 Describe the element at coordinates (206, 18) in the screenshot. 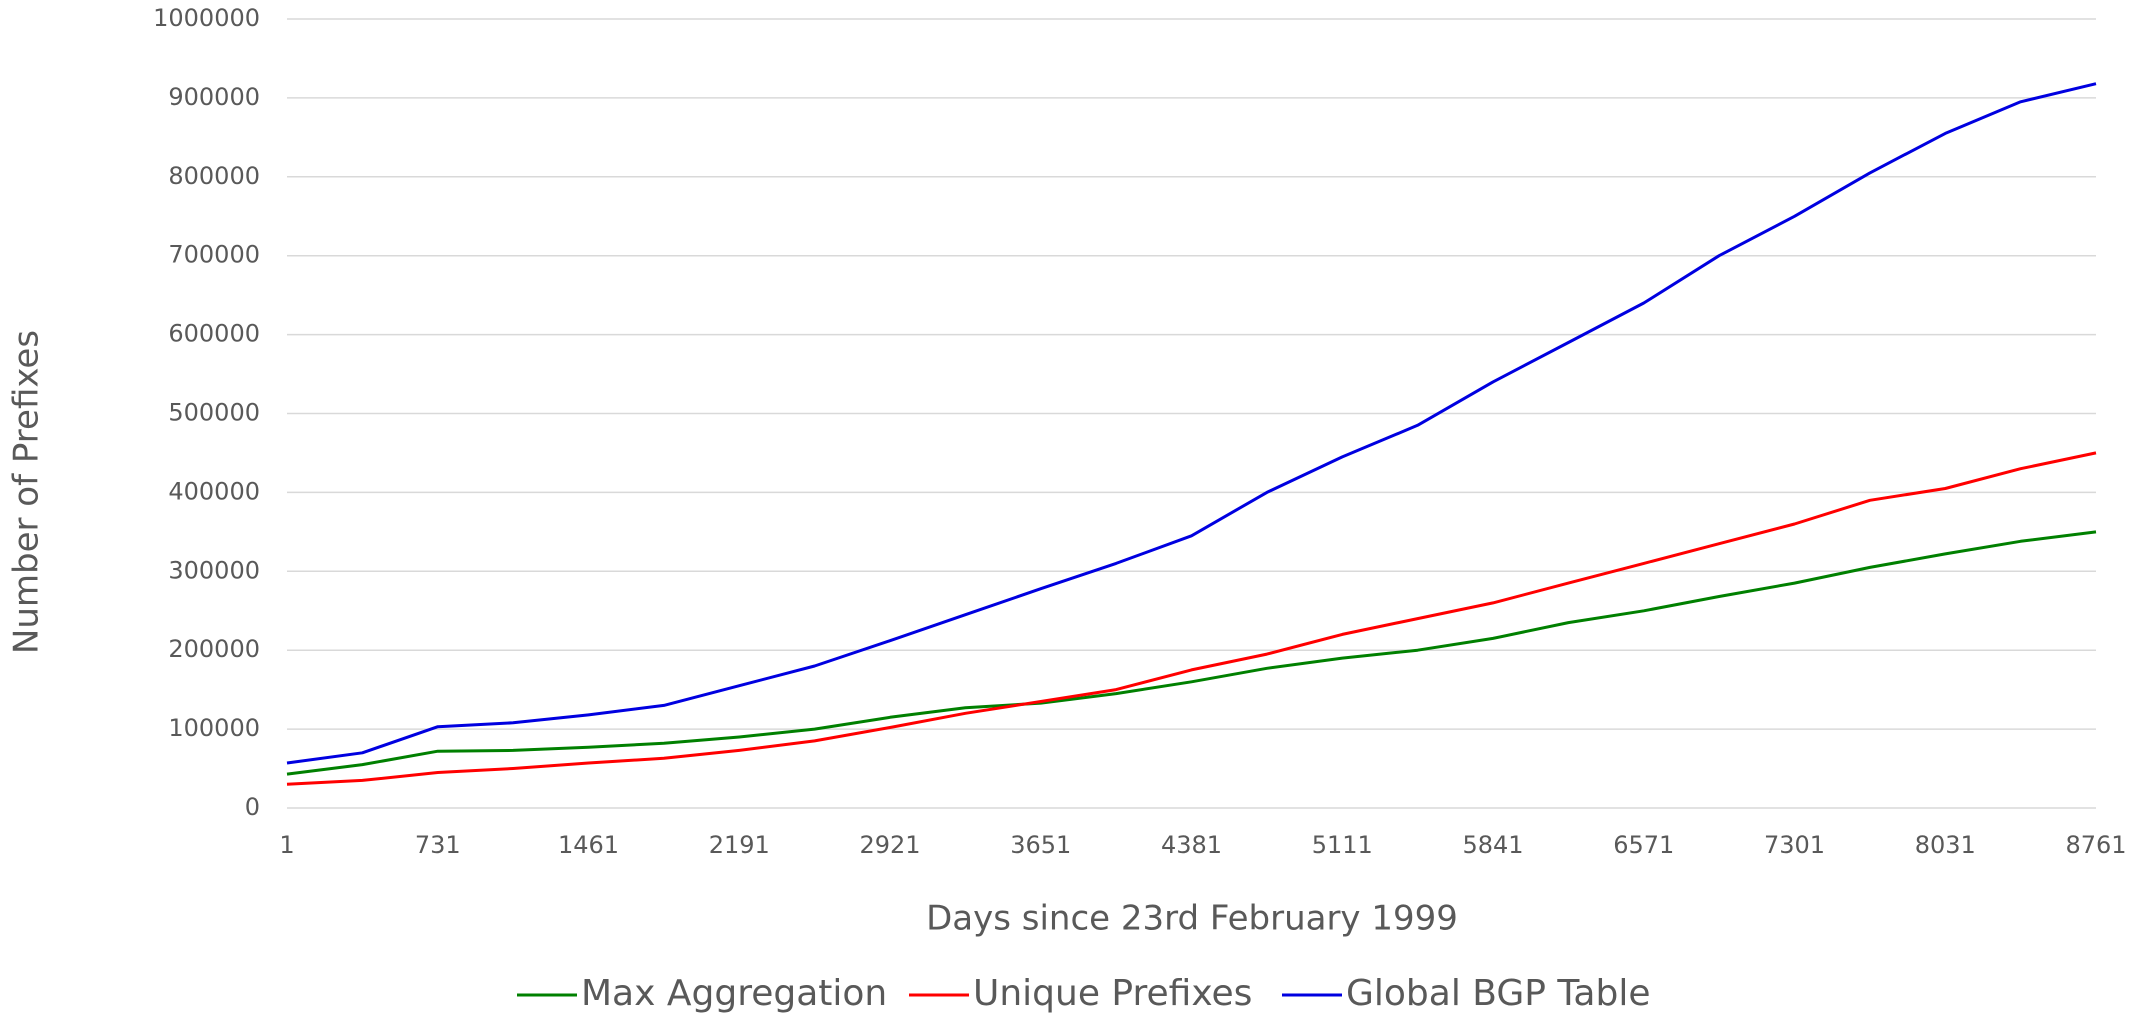

I see `y-tick-label: 1000000` at that location.